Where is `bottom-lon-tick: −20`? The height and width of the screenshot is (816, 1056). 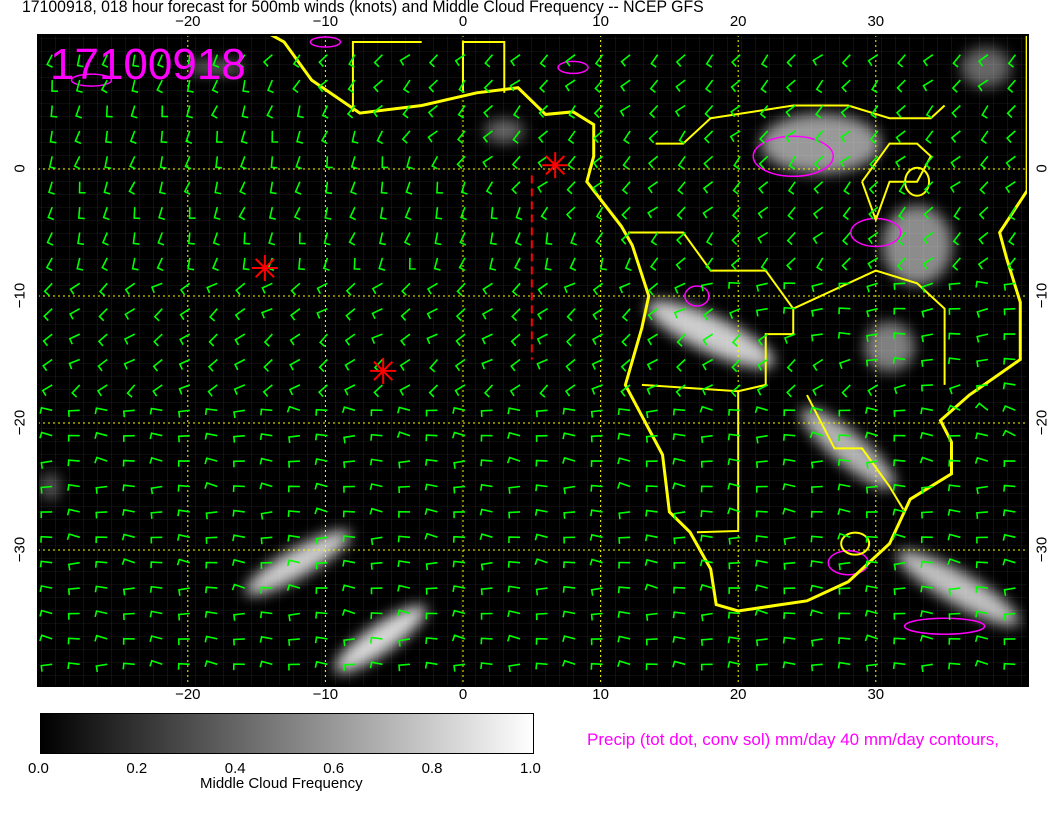
bottom-lon-tick: −20 is located at coordinates (188, 694).